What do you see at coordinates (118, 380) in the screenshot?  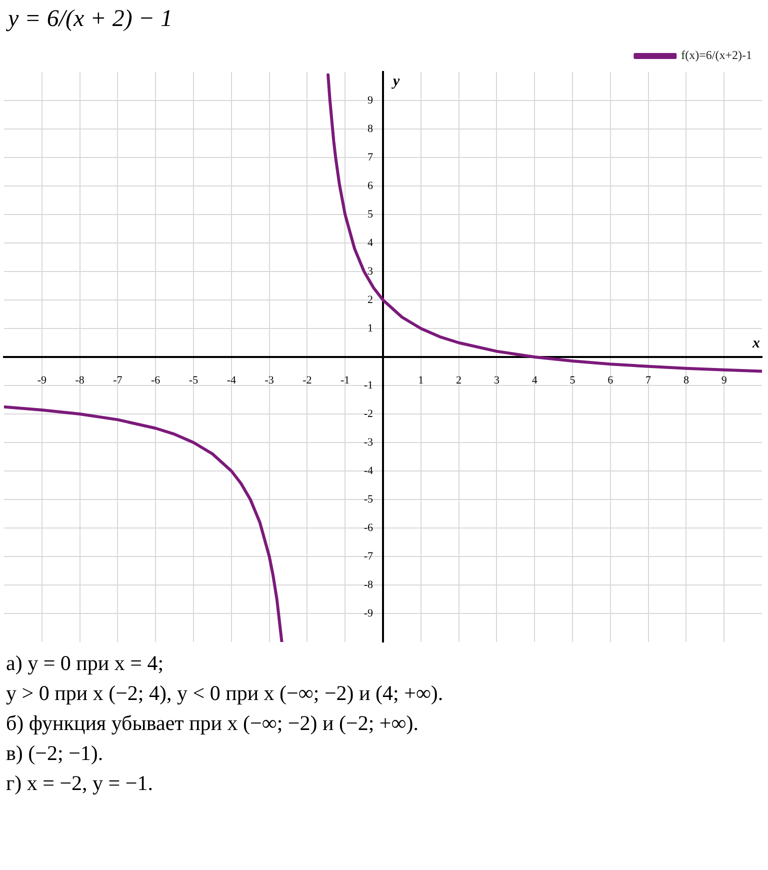 I see `x-tick-label: -7` at bounding box center [118, 380].